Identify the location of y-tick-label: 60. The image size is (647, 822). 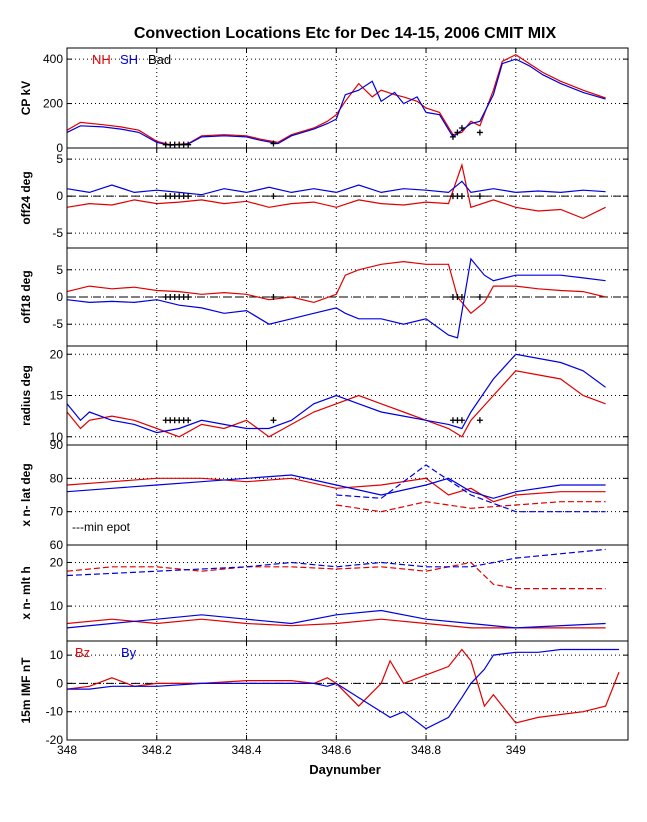
(57, 545).